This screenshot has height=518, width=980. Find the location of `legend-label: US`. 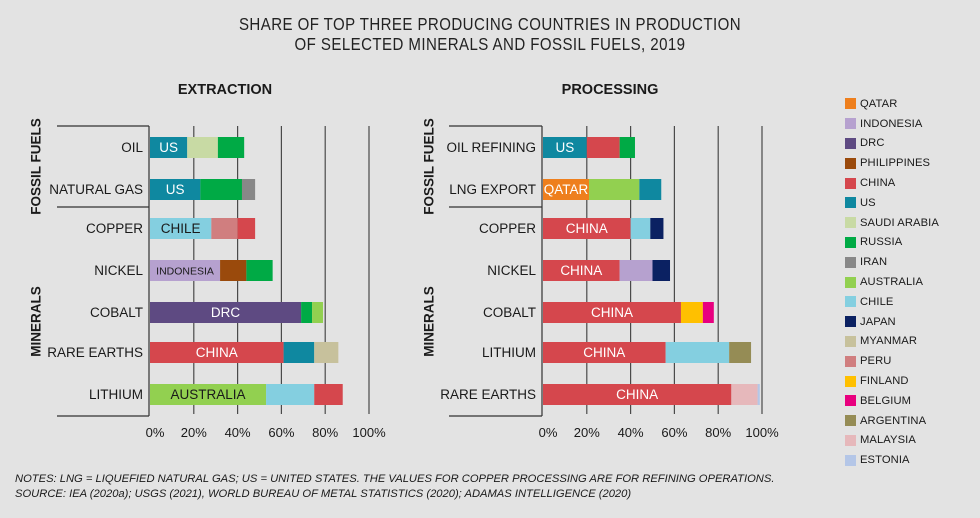

legend-label: US is located at coordinates (868, 202).